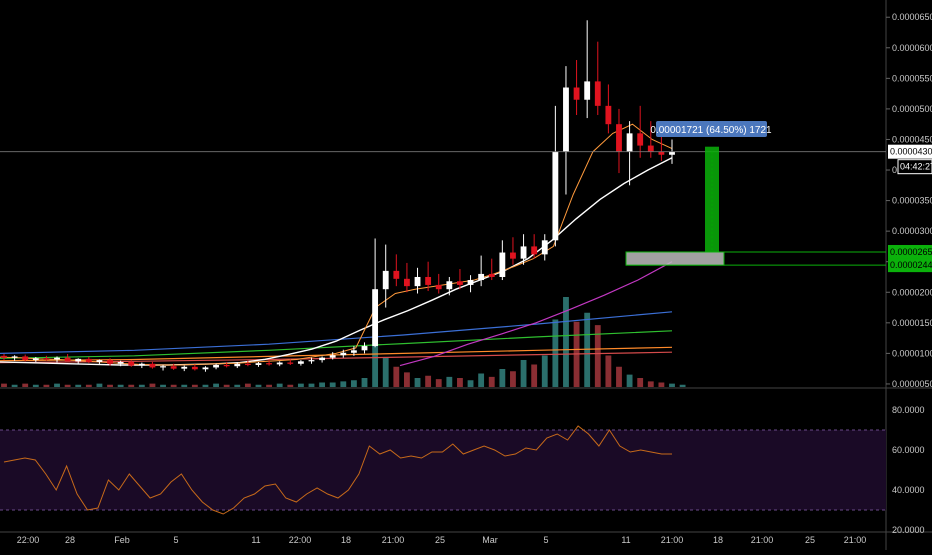 This screenshot has height=555, width=932. What do you see at coordinates (912, 17) in the screenshot?
I see `price-tick-label: 0.00006500` at bounding box center [912, 17].